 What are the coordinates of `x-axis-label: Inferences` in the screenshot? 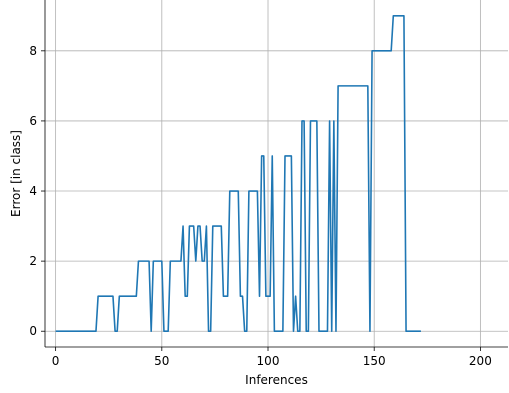 It's located at (276, 380).